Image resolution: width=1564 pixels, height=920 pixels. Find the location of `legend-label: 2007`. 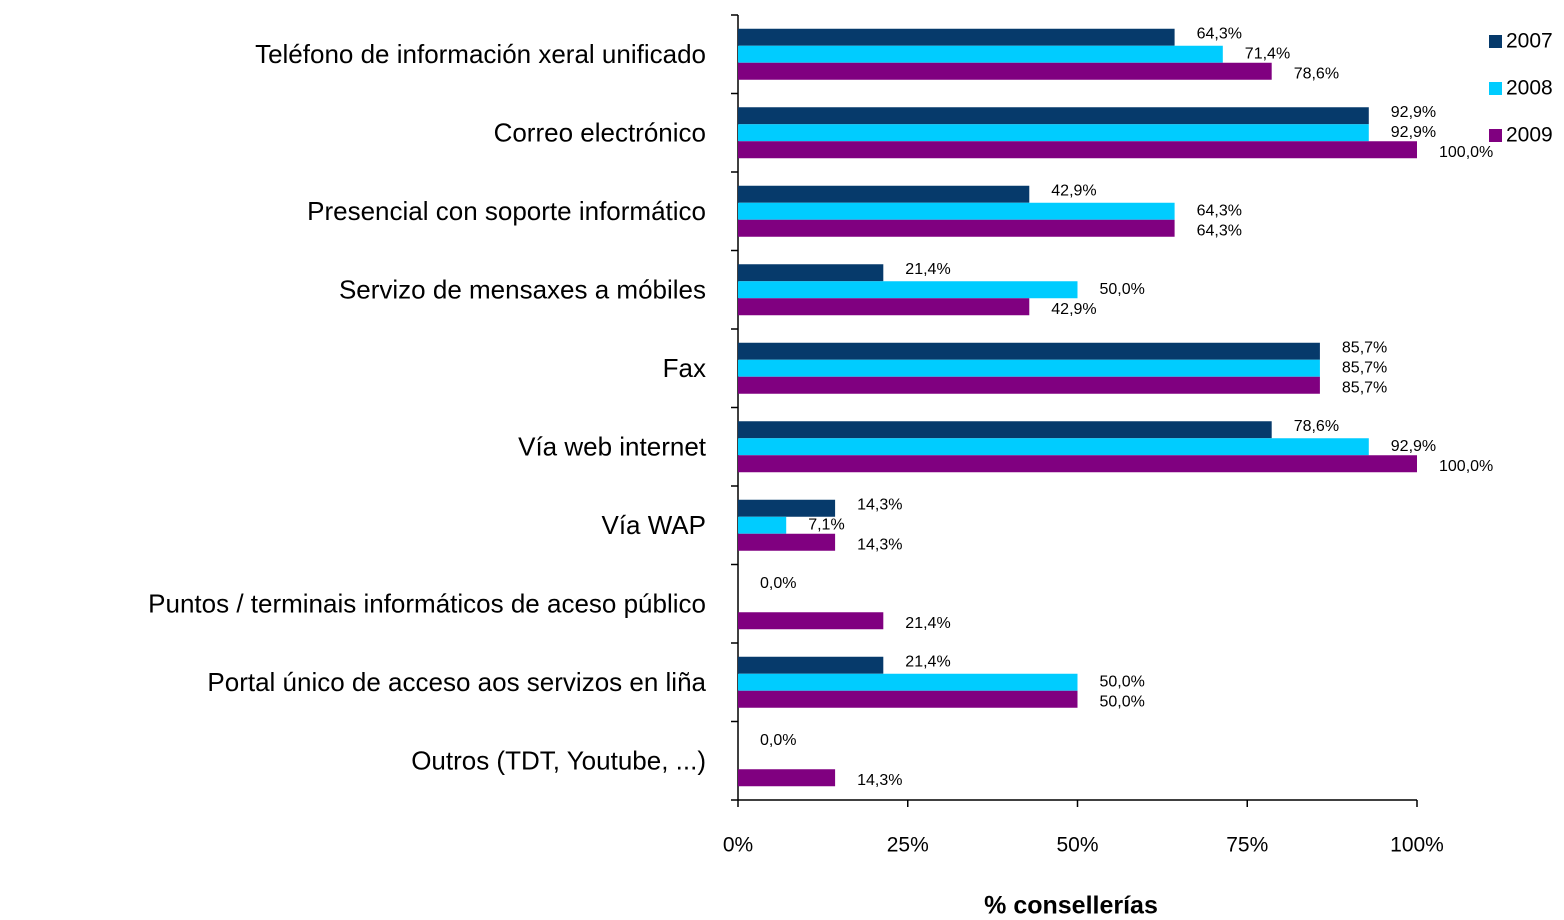

legend-label: 2007 is located at coordinates (1529, 41).